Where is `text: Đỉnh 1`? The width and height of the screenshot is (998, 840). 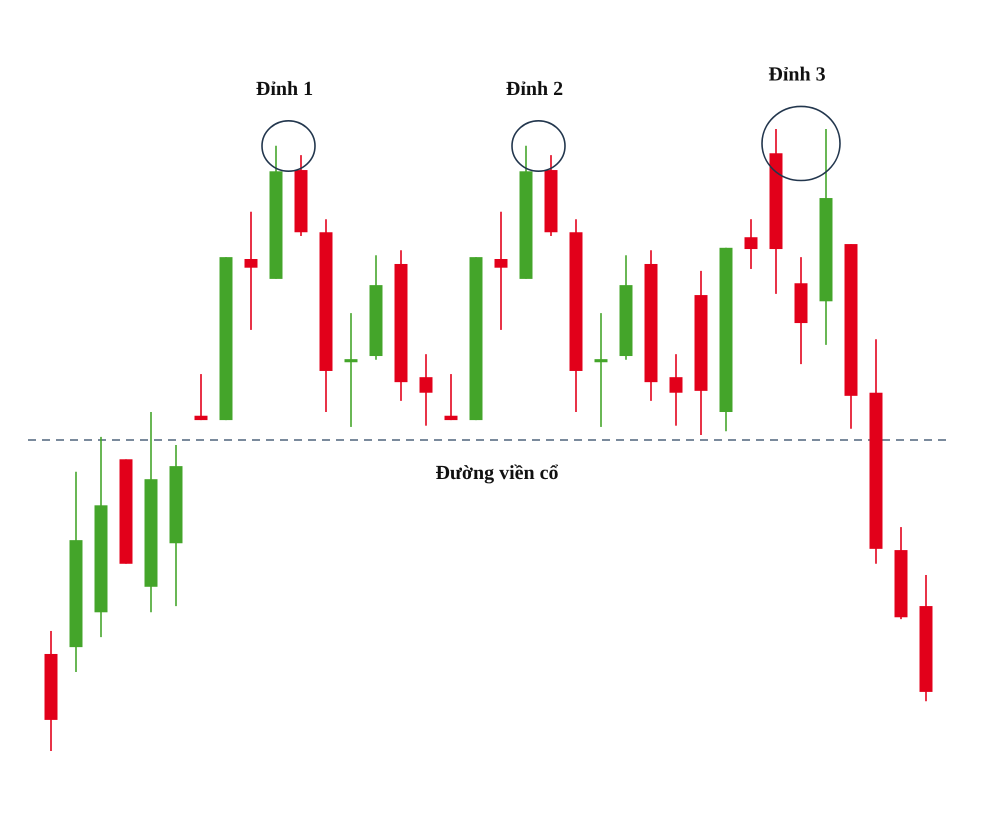
text: Đỉnh 1 is located at coordinates (285, 89).